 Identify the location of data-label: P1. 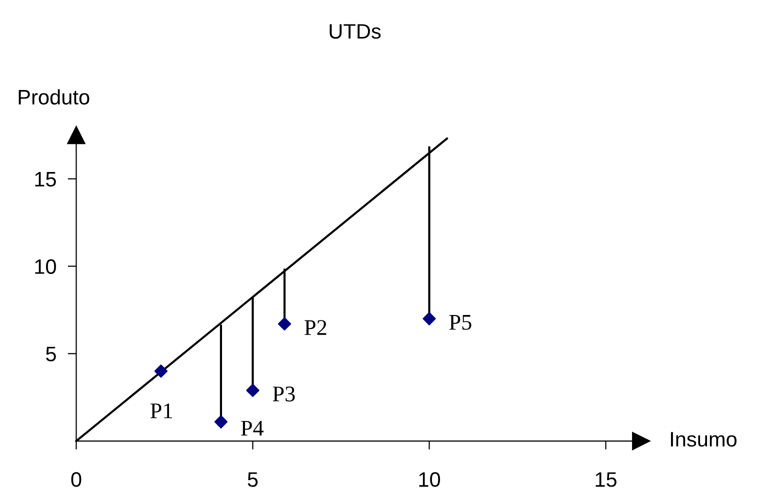
(161, 410).